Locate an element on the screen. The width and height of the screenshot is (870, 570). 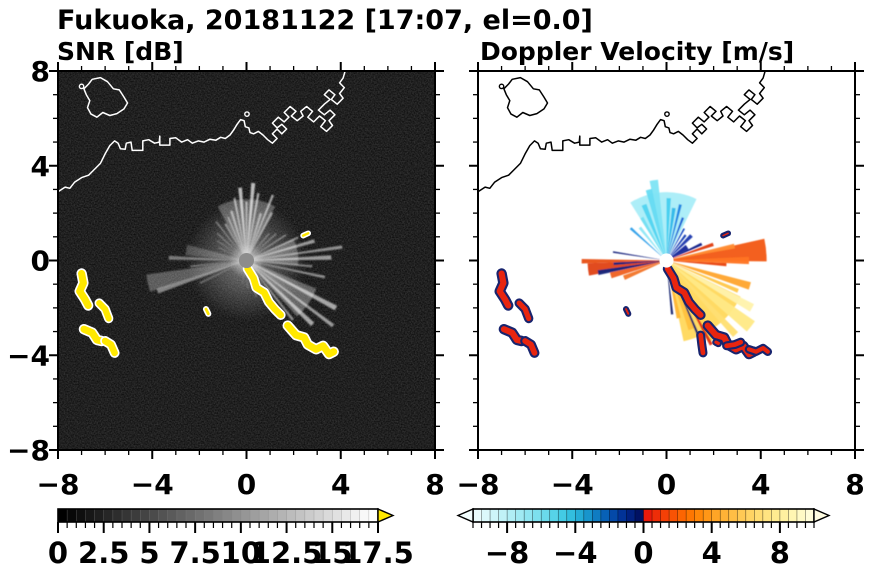
colorbar-tick-label: 15 is located at coordinates (332, 553).